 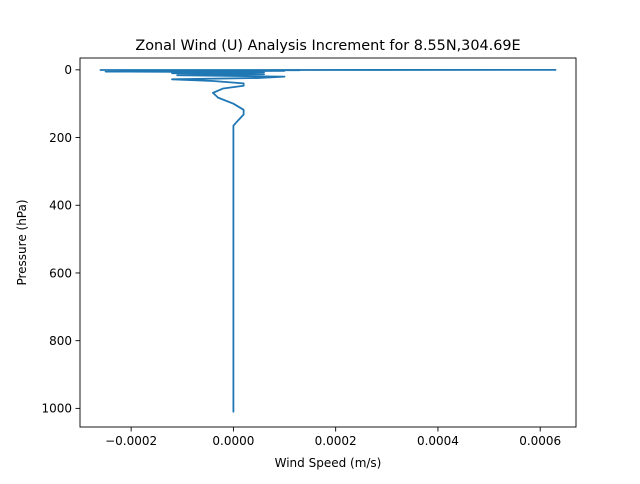 What do you see at coordinates (68, 70) in the screenshot?
I see `y-tick-label-0: 0` at bounding box center [68, 70].